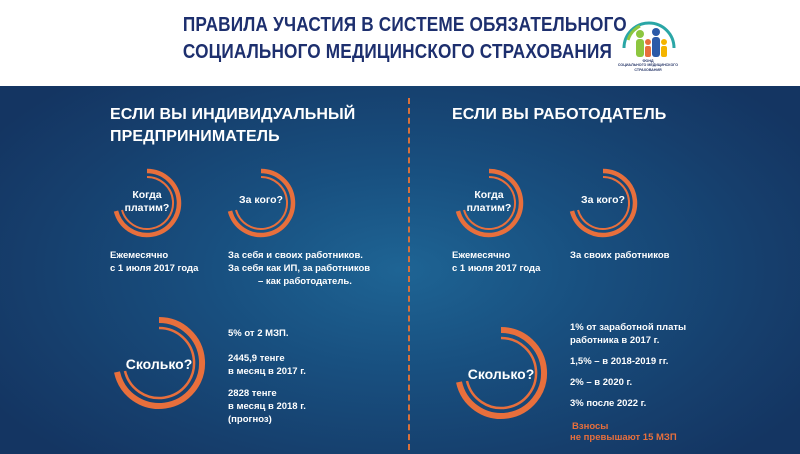 The height and width of the screenshot is (454, 800). I want to click on right-who-text: За своих работников, so click(619, 255).